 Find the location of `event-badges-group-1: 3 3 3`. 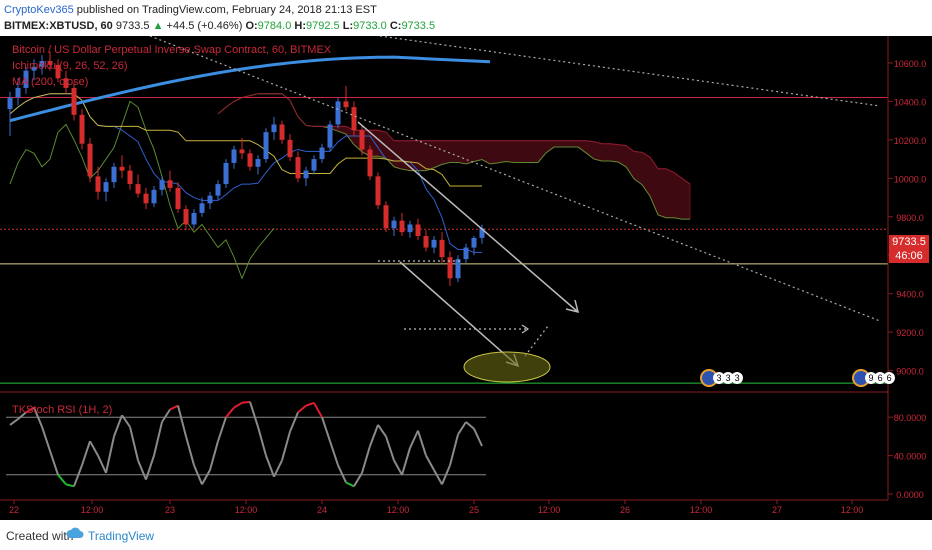

event-badges-group-1: 3 3 3 is located at coordinates (722, 378).